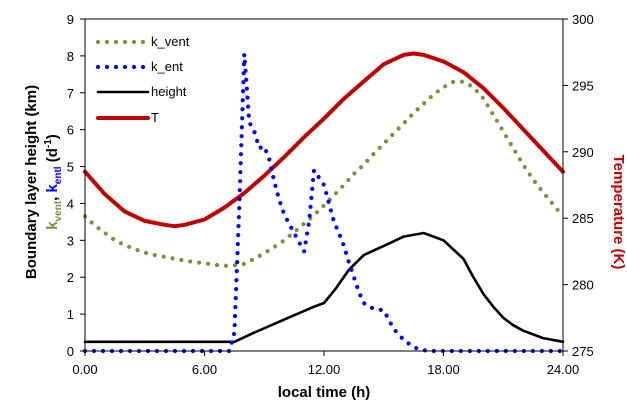 The width and height of the screenshot is (627, 409). What do you see at coordinates (52, 188) in the screenshot?
I see `k-ent-symbol: k` at bounding box center [52, 188].